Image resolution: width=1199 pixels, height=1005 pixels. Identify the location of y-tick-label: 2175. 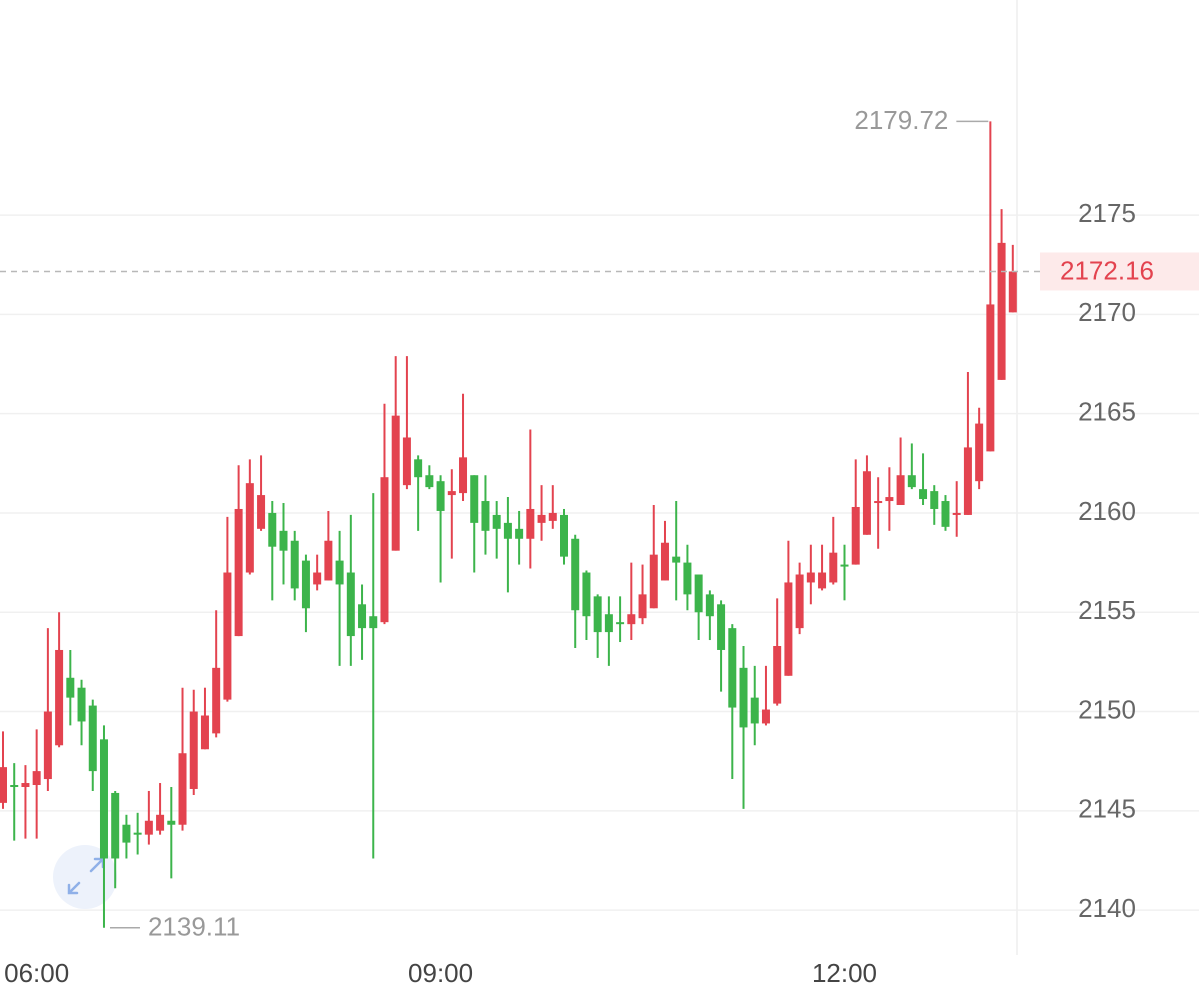
(1107, 213).